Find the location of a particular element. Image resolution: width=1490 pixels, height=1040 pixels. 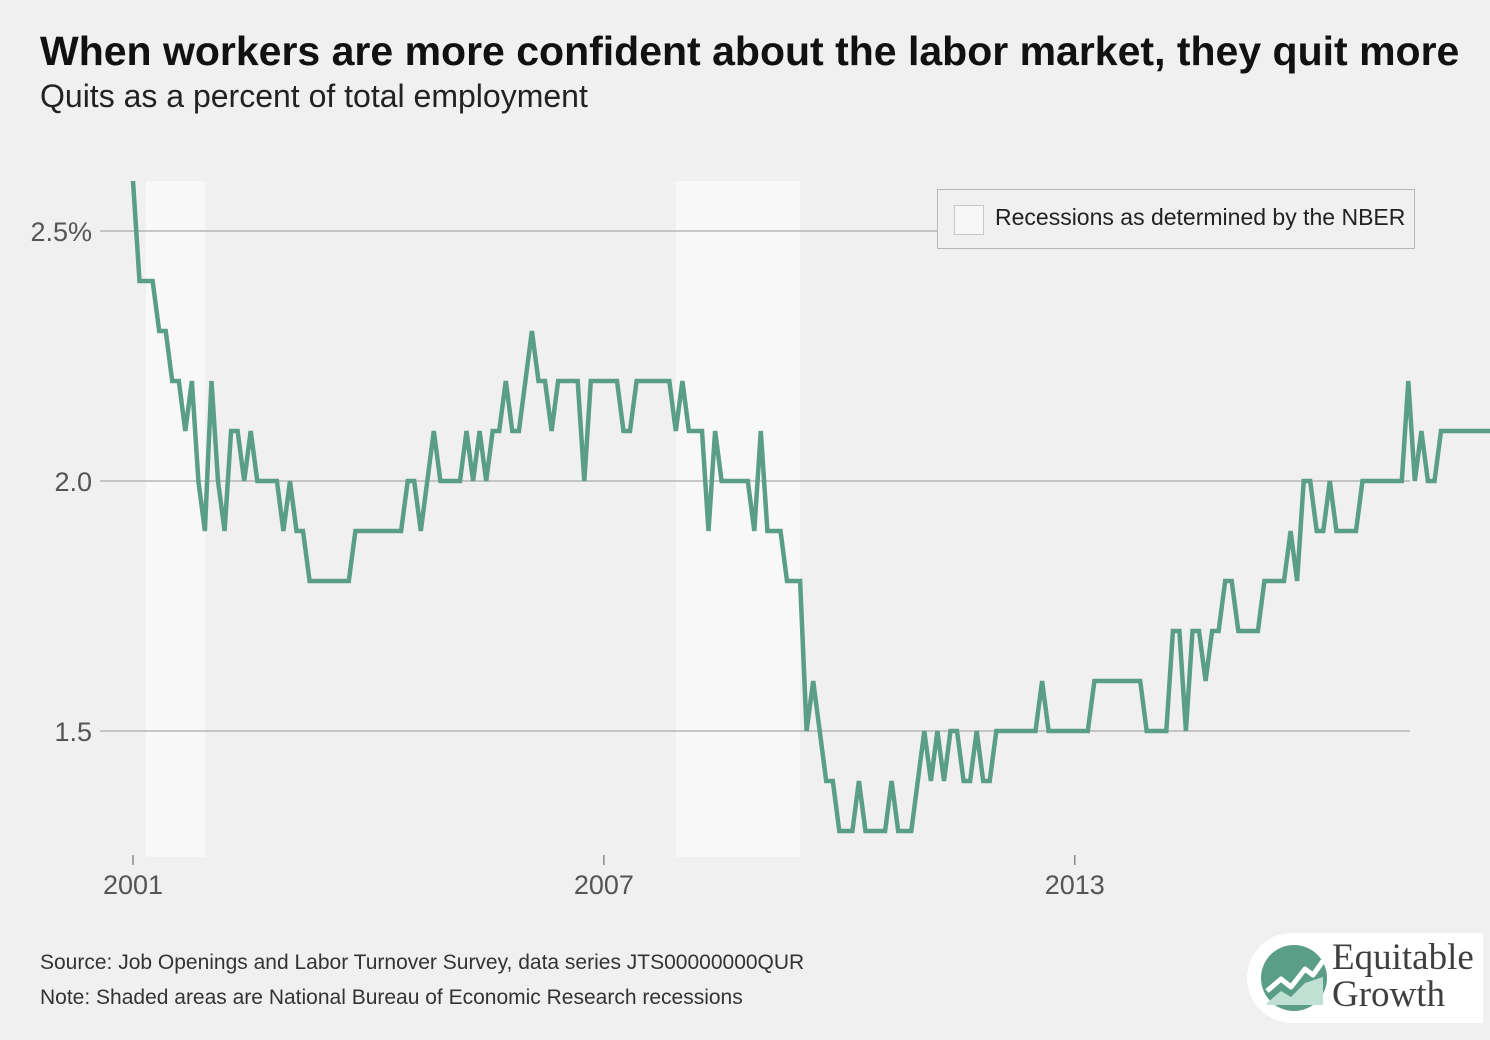

y-tick-label: 1.5 is located at coordinates (73, 732).